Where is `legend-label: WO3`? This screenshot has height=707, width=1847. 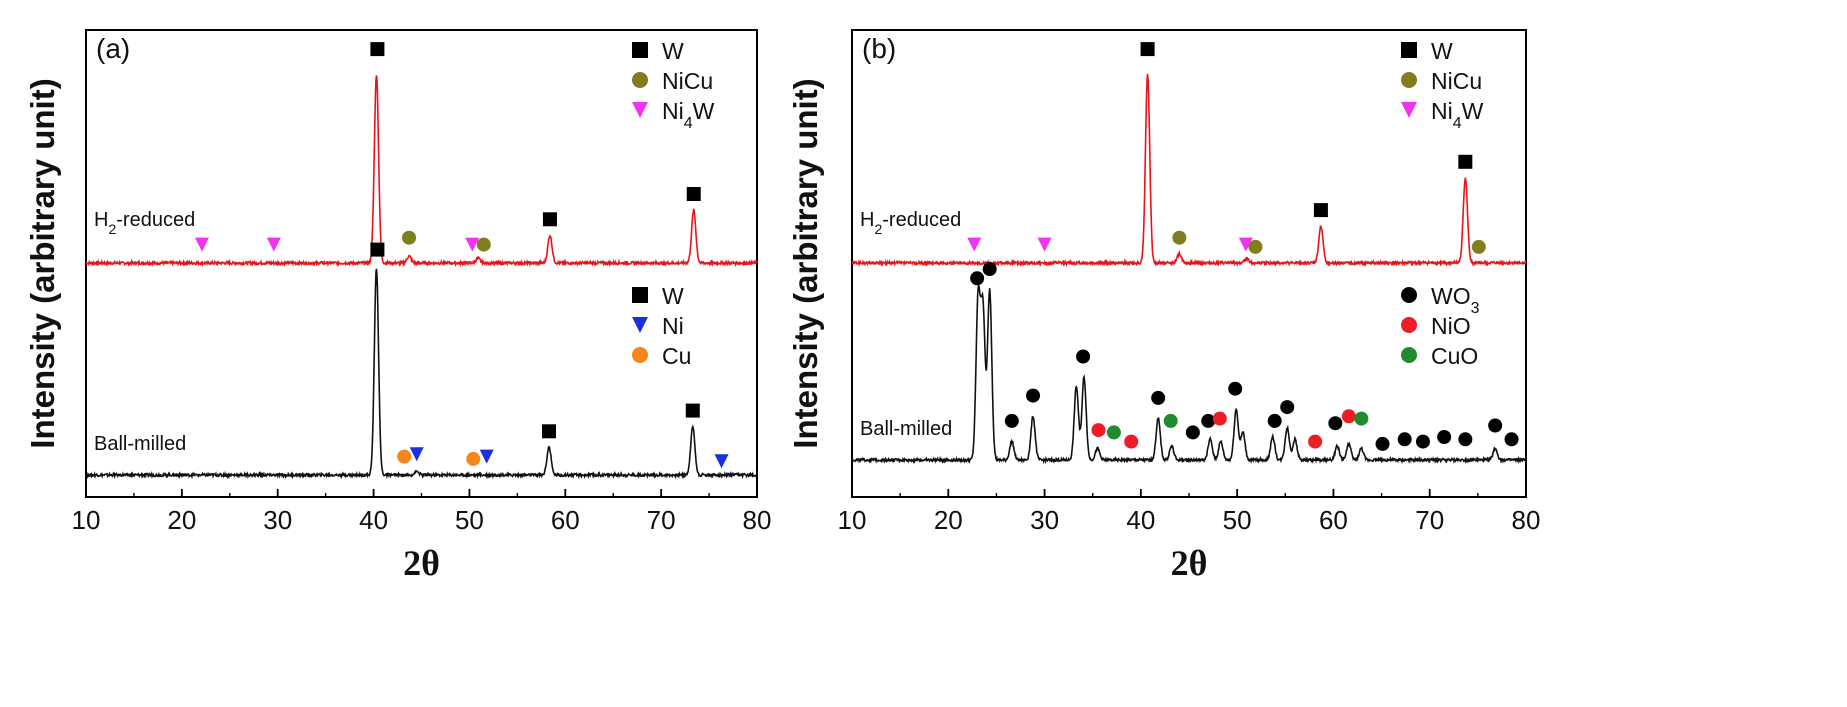 legend-label: WO3 is located at coordinates (1455, 300).